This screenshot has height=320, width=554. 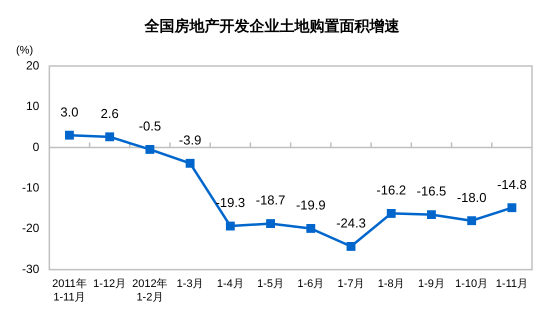 What do you see at coordinates (150, 126) in the screenshot?
I see `data-label: -0.5` at bounding box center [150, 126].